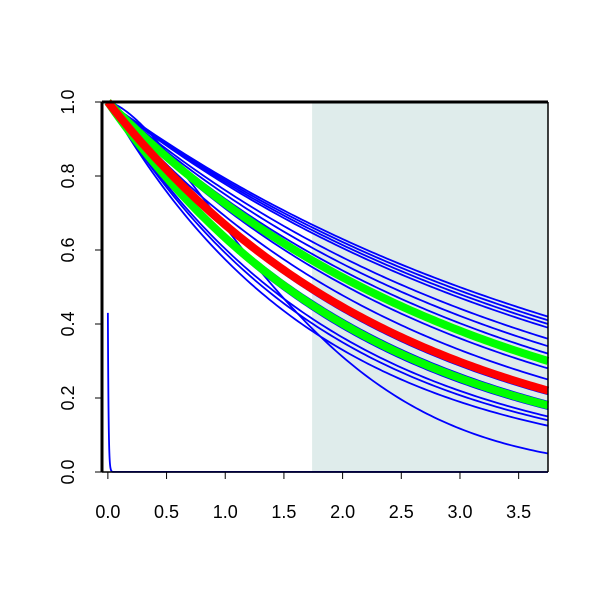  Describe the element at coordinates (225, 512) in the screenshot. I see `x-tick-label-2: 1.0` at that location.